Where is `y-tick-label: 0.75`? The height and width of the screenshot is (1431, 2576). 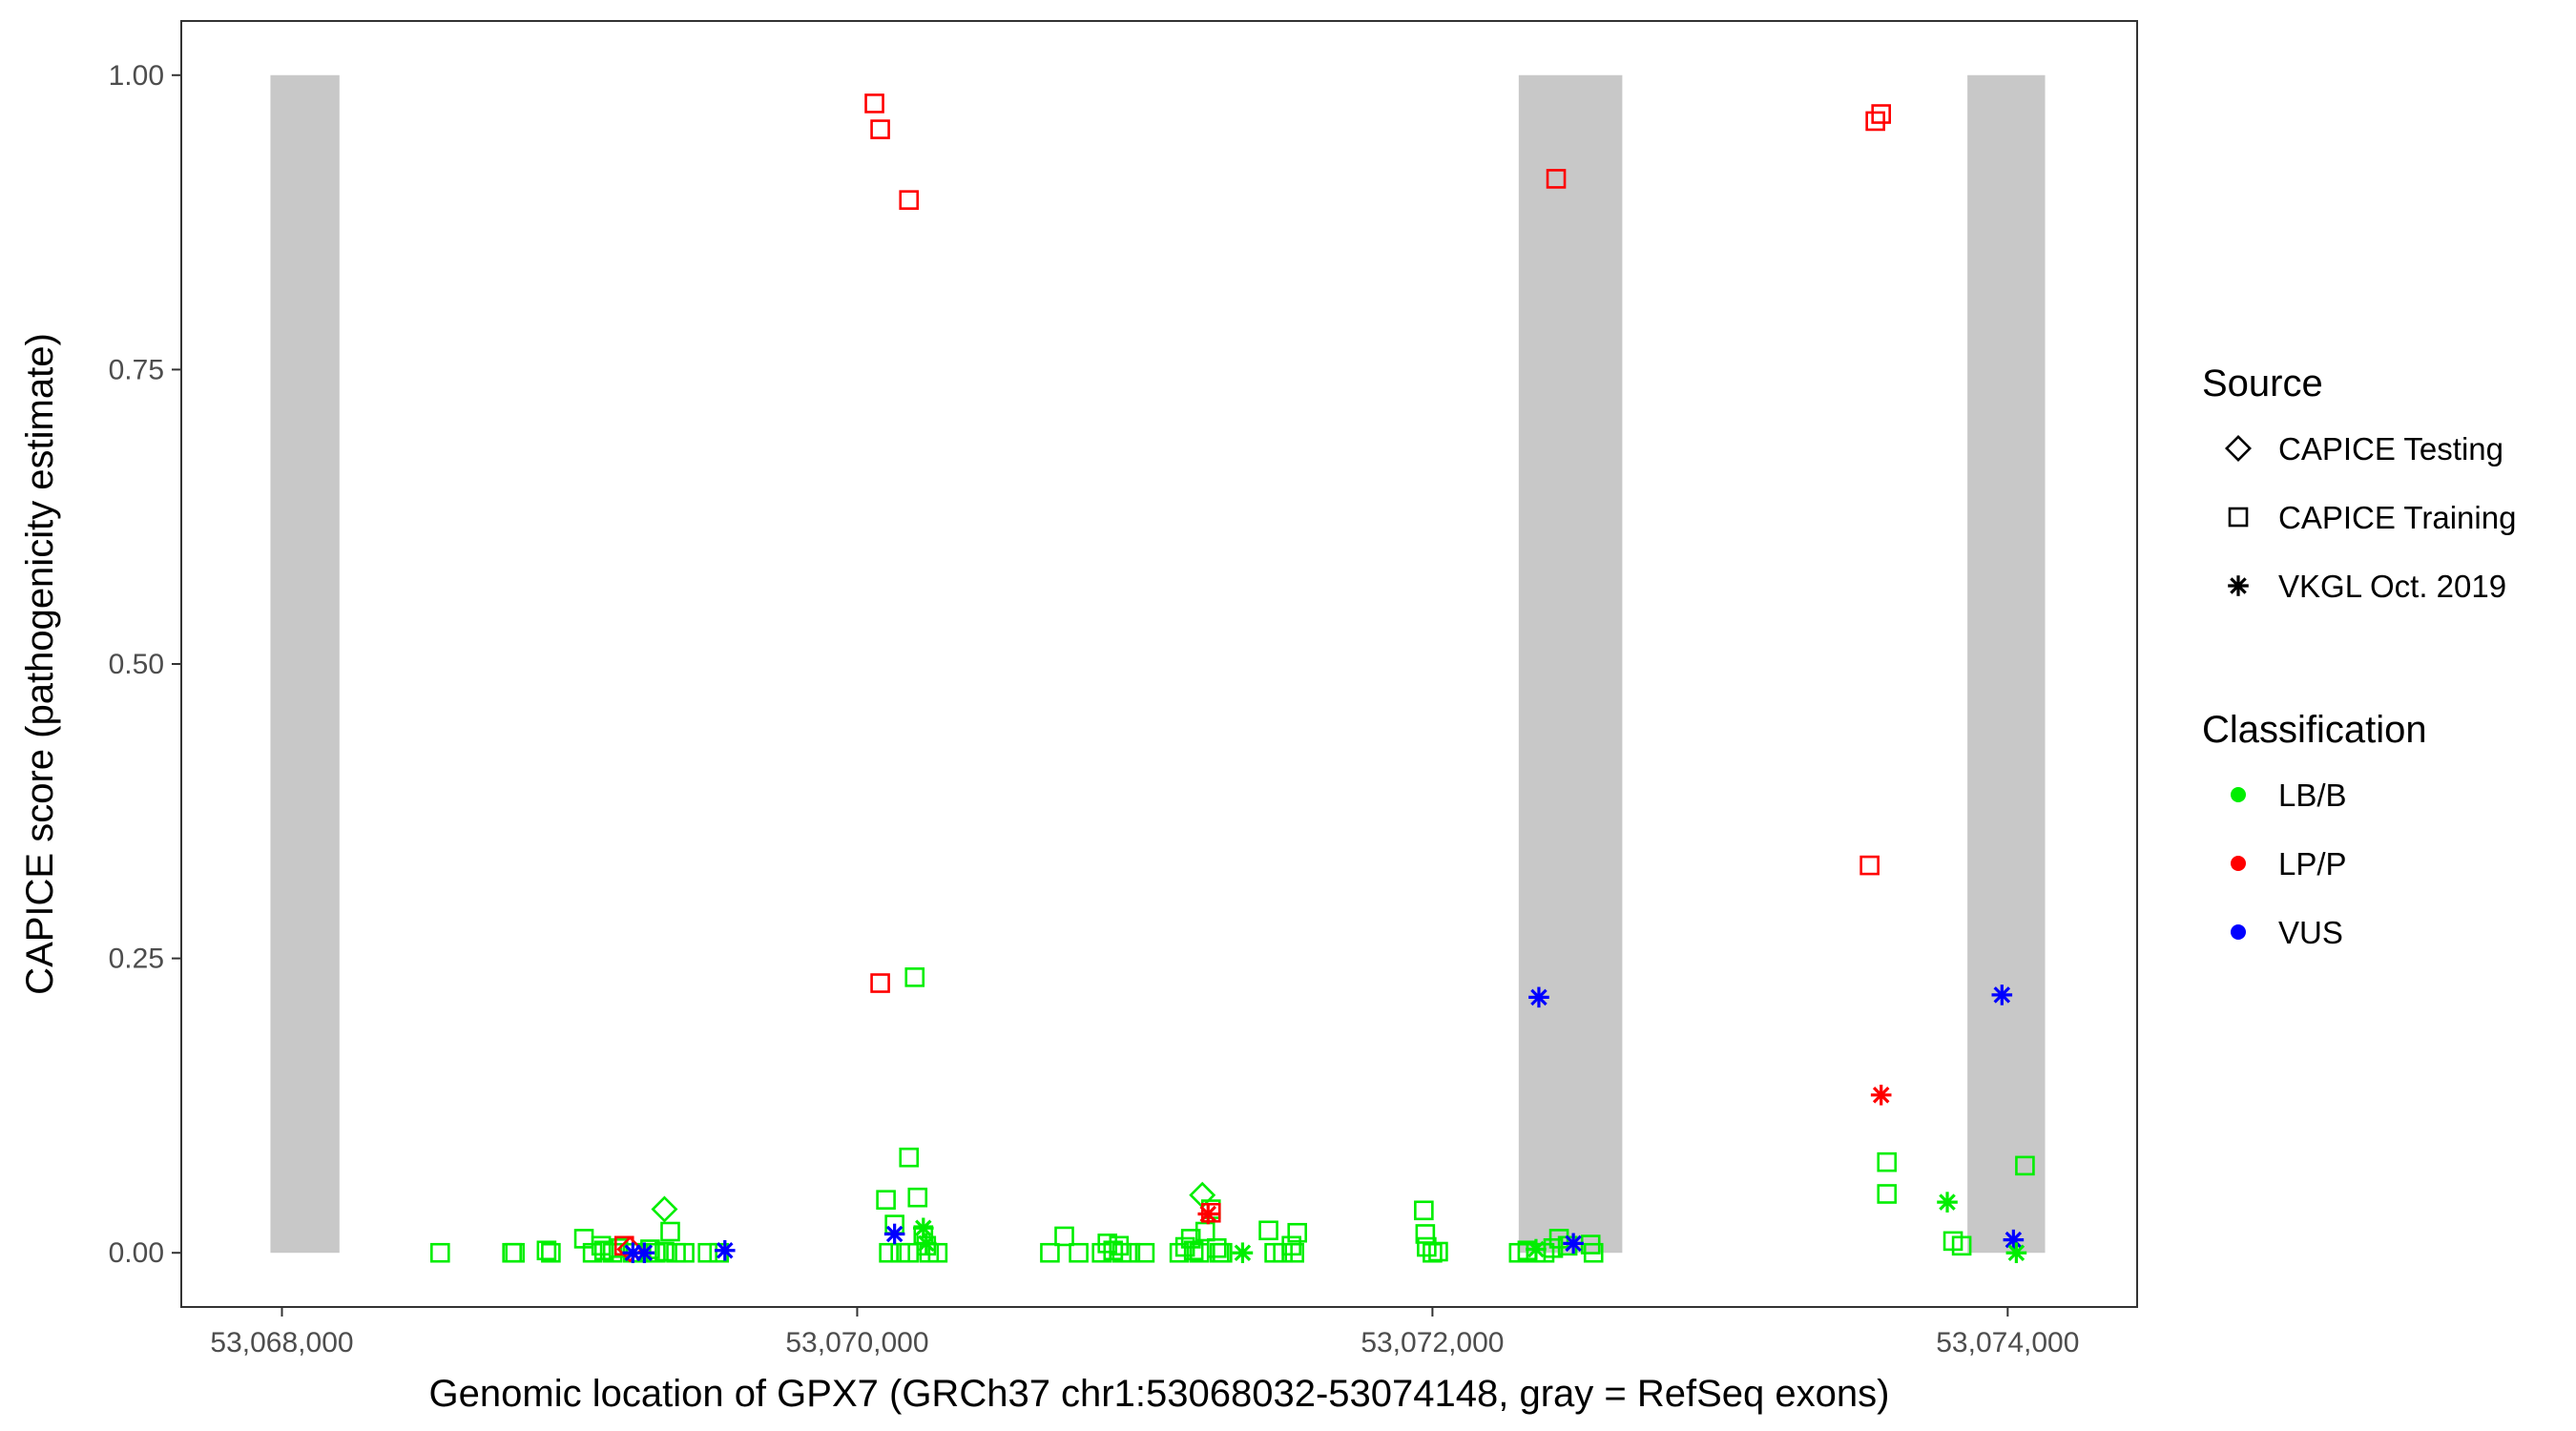
y-tick-label: 0.75 is located at coordinates (136, 369).